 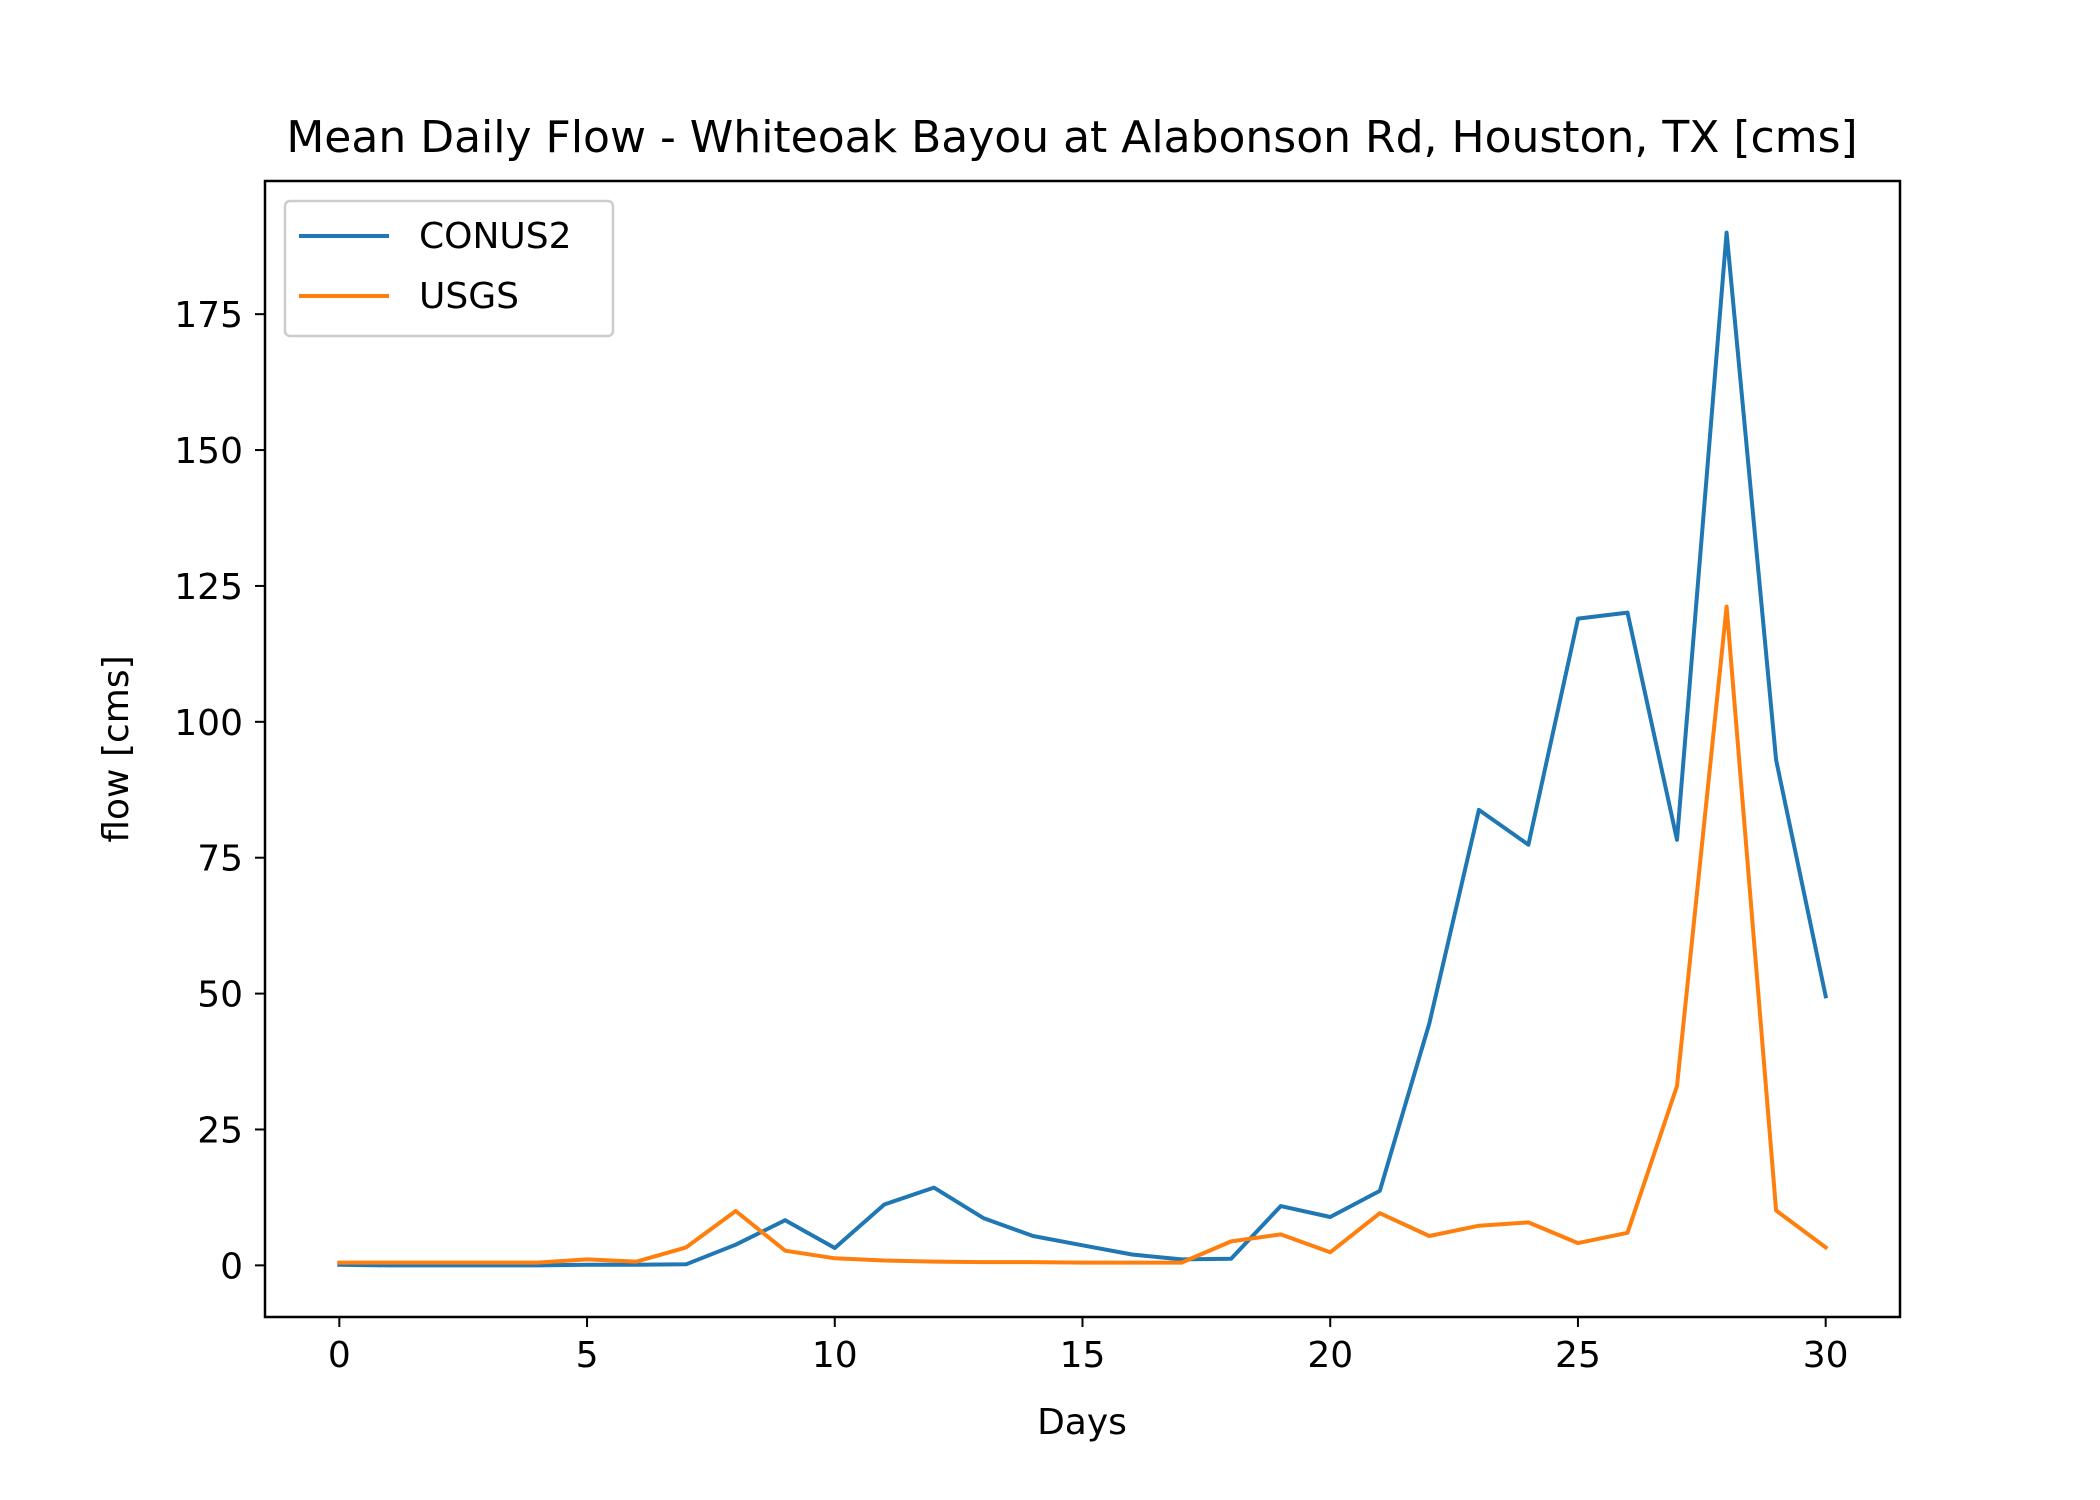 What do you see at coordinates (116, 748) in the screenshot?
I see `y-axis-label: flow [cms]` at bounding box center [116, 748].